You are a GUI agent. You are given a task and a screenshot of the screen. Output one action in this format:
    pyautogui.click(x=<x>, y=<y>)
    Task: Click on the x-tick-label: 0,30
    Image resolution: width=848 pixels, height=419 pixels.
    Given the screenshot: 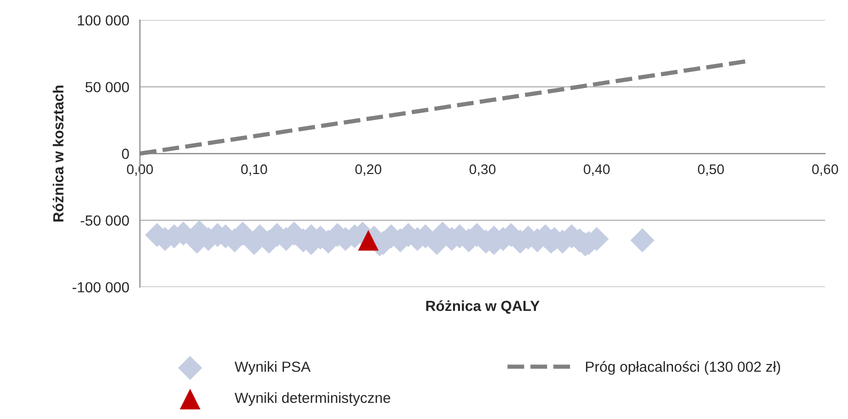 What is the action you would take?
    pyautogui.click(x=483, y=170)
    